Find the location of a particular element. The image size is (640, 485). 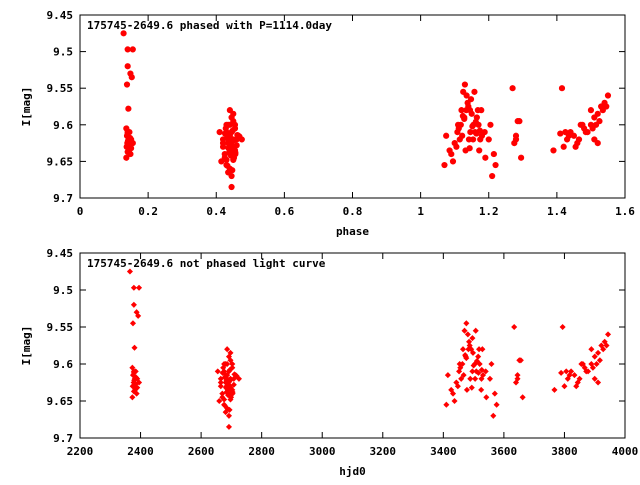

unphased-x-tick-label: 2200 is located at coordinates (80, 451).